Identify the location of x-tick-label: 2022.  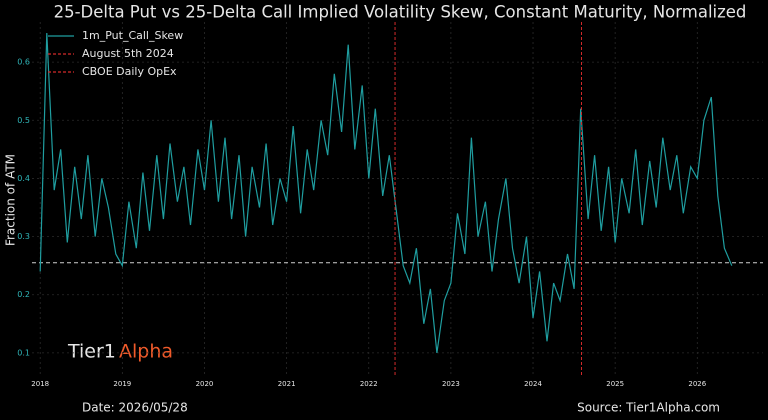
(369, 384).